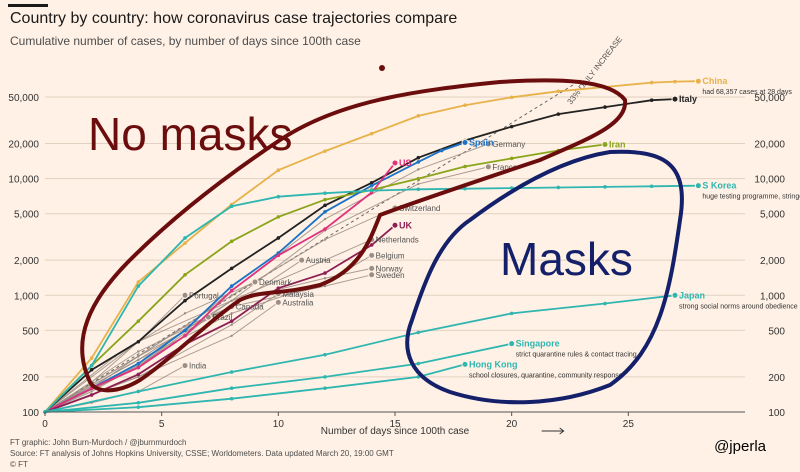 This screenshot has height=472, width=800. What do you see at coordinates (512, 344) in the screenshot?
I see `end-marker-singapore` at bounding box center [512, 344].